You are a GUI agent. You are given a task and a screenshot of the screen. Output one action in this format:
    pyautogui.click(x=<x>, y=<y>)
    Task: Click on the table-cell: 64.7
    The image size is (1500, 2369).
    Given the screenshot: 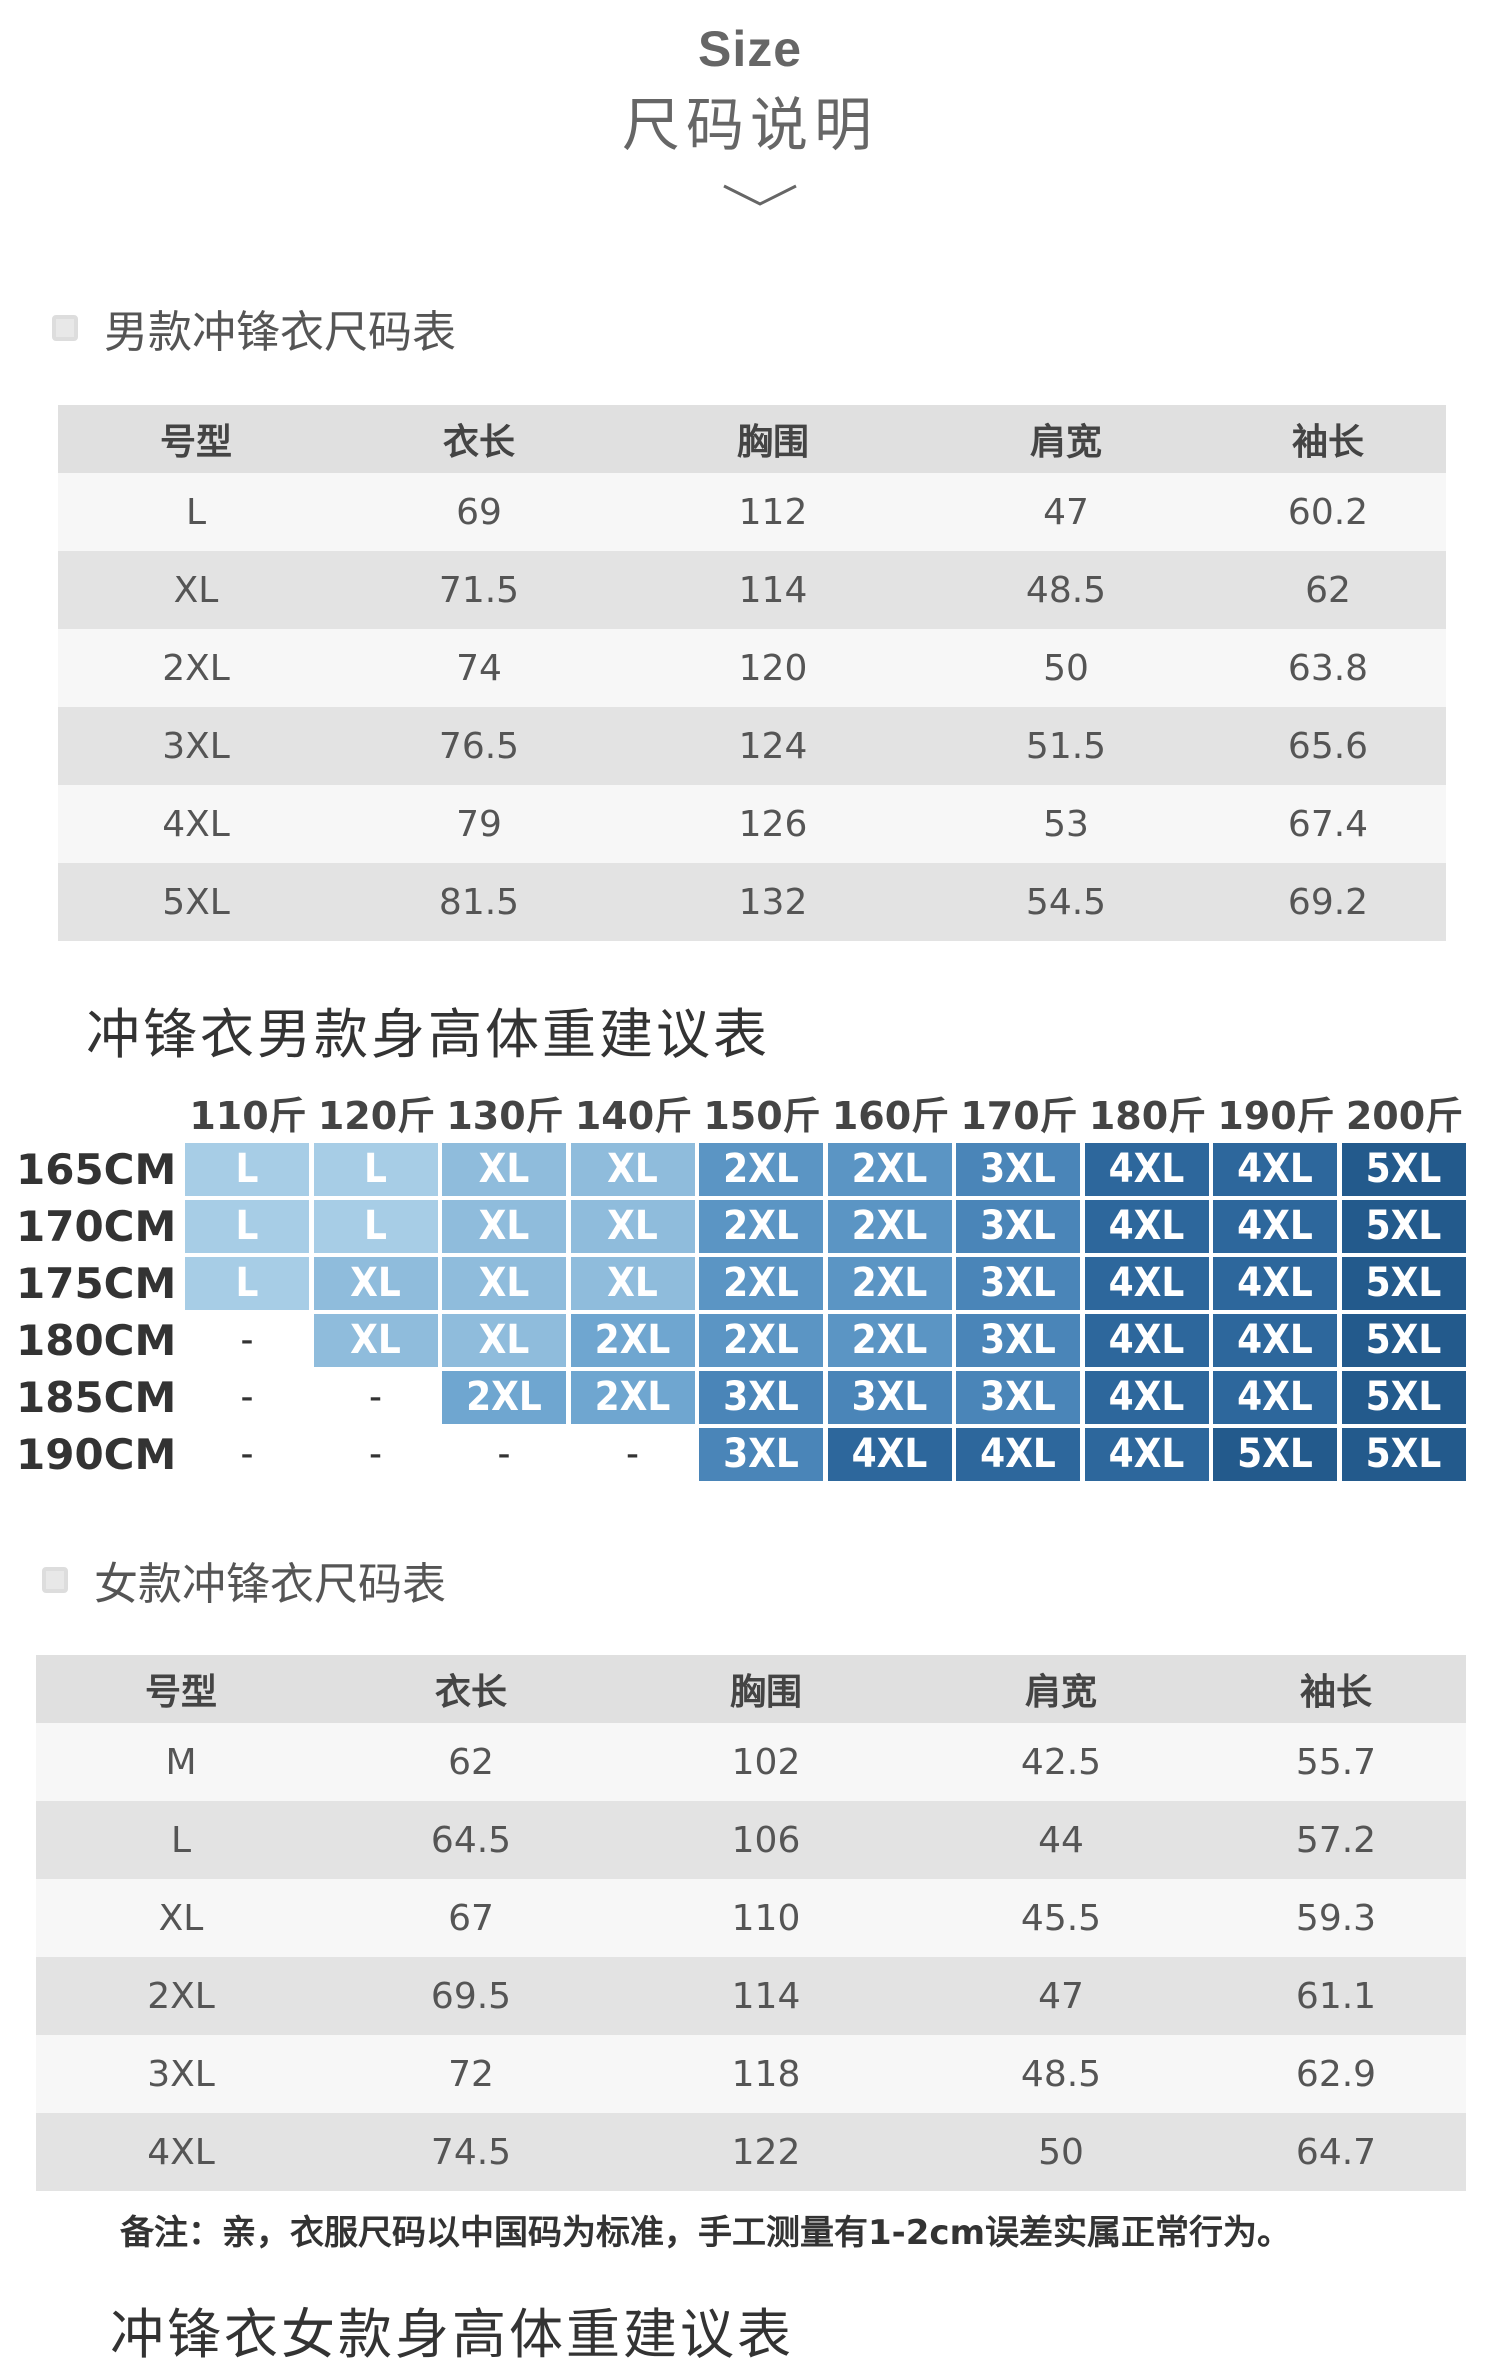 What is the action you would take?
    pyautogui.click(x=1336, y=2152)
    